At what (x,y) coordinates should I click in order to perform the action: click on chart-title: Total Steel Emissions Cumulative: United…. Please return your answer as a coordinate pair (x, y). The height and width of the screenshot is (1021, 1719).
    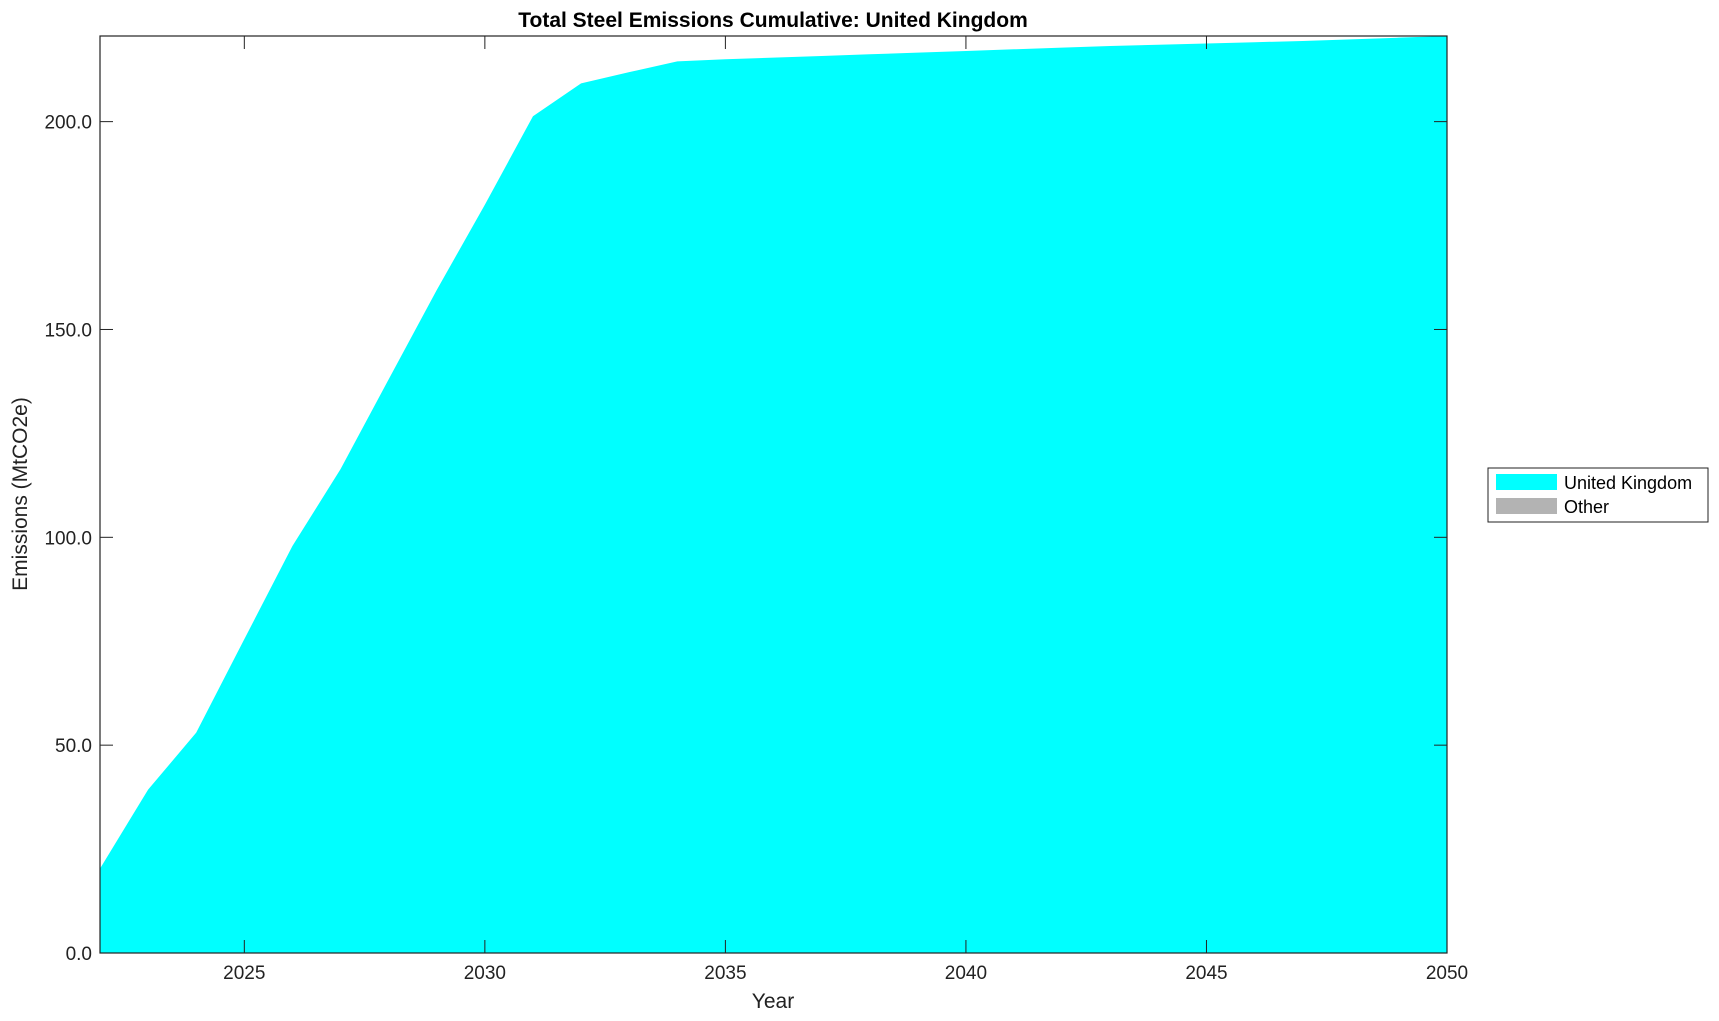
    Looking at the image, I should click on (773, 20).